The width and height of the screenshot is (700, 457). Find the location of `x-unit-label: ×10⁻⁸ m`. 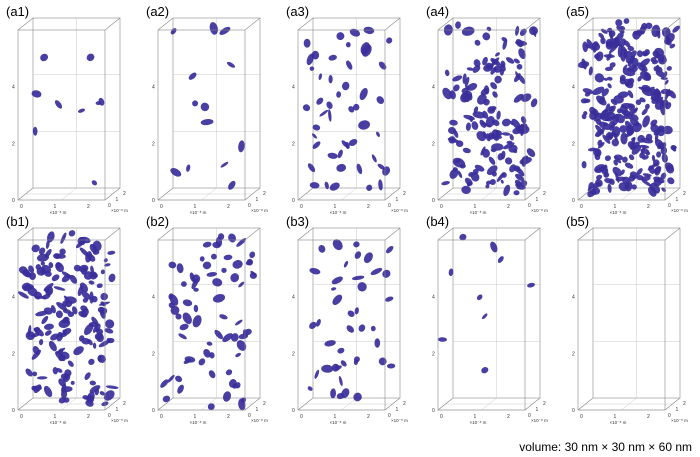

x-unit-label: ×10⁻⁸ m is located at coordinates (338, 422).